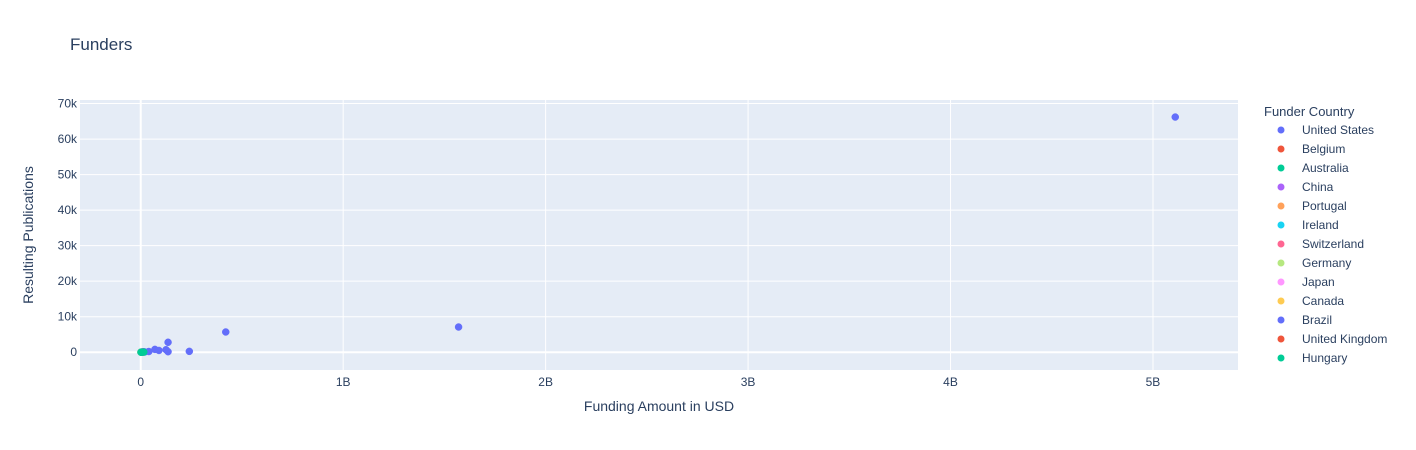 The height and width of the screenshot is (450, 1416). What do you see at coordinates (1153, 382) in the screenshot?
I see `x-tick-label: 5B` at bounding box center [1153, 382].